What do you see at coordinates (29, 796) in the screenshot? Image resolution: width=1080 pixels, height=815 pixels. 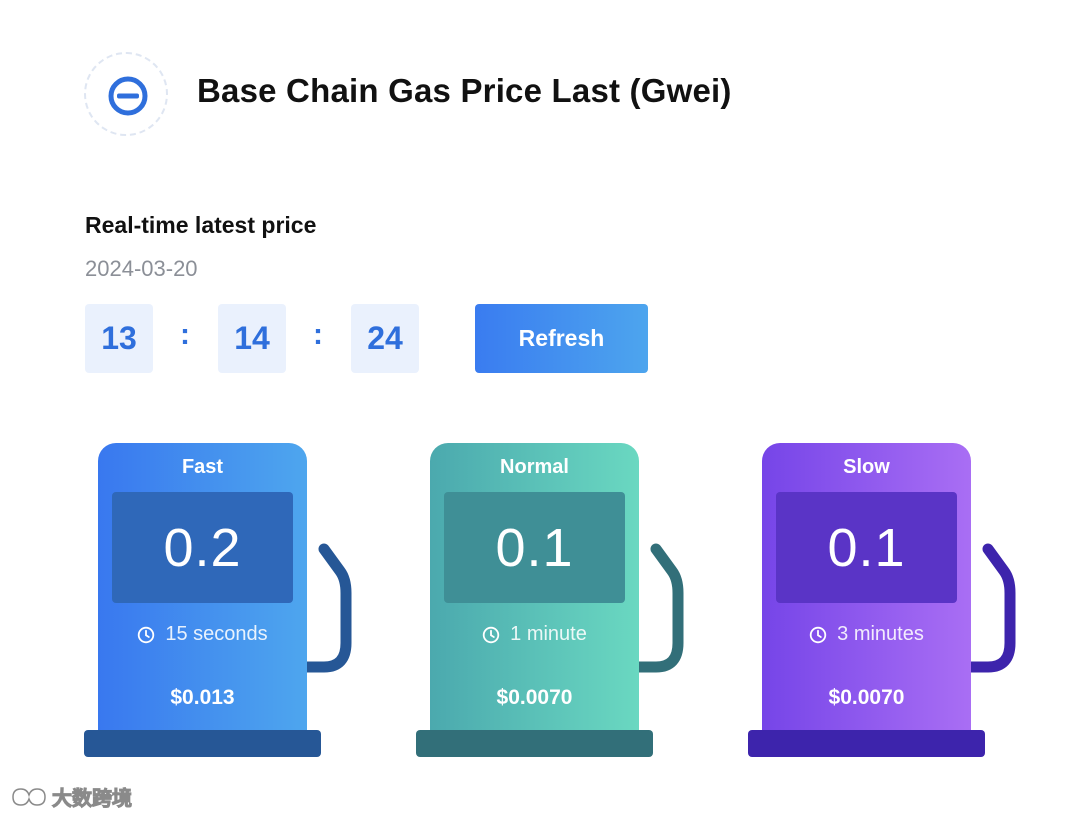 I see `watermark-logo-icon` at bounding box center [29, 796].